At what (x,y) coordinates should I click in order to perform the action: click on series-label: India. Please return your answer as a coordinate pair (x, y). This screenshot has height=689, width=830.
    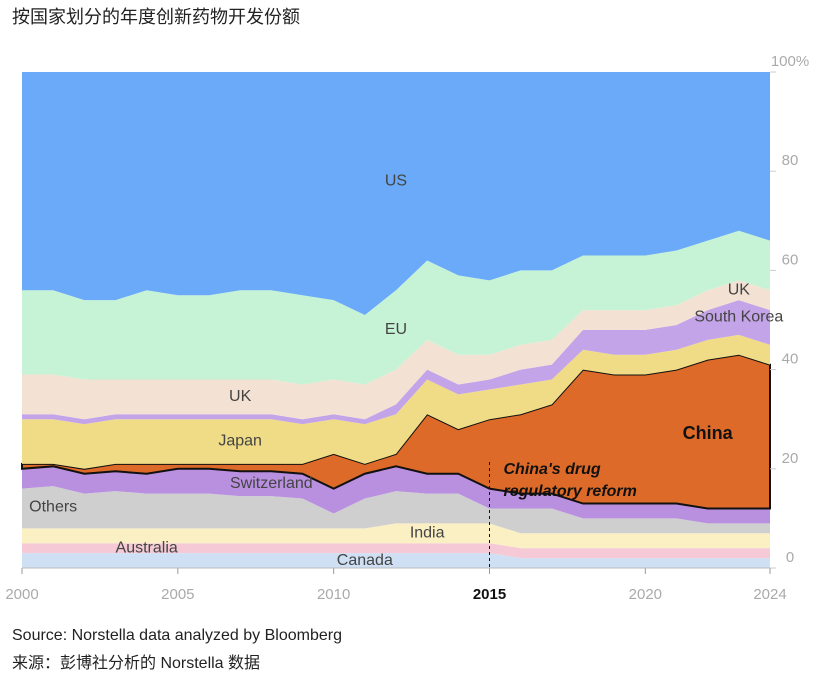
    Looking at the image, I should click on (427, 532).